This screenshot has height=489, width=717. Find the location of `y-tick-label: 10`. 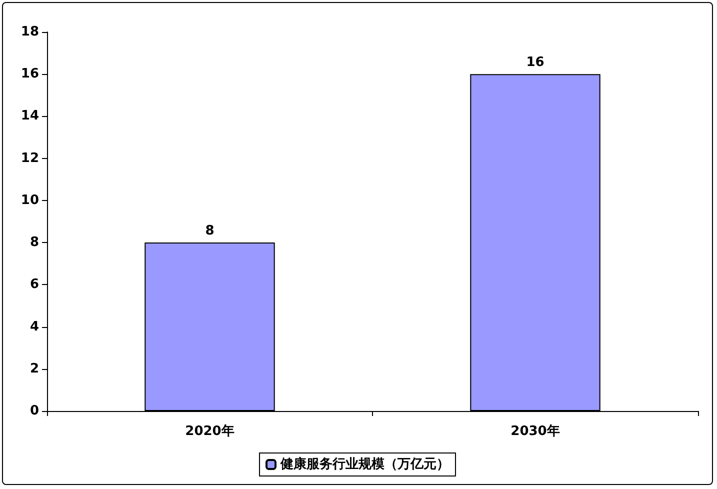

y-tick-label: 10 is located at coordinates (29, 200).